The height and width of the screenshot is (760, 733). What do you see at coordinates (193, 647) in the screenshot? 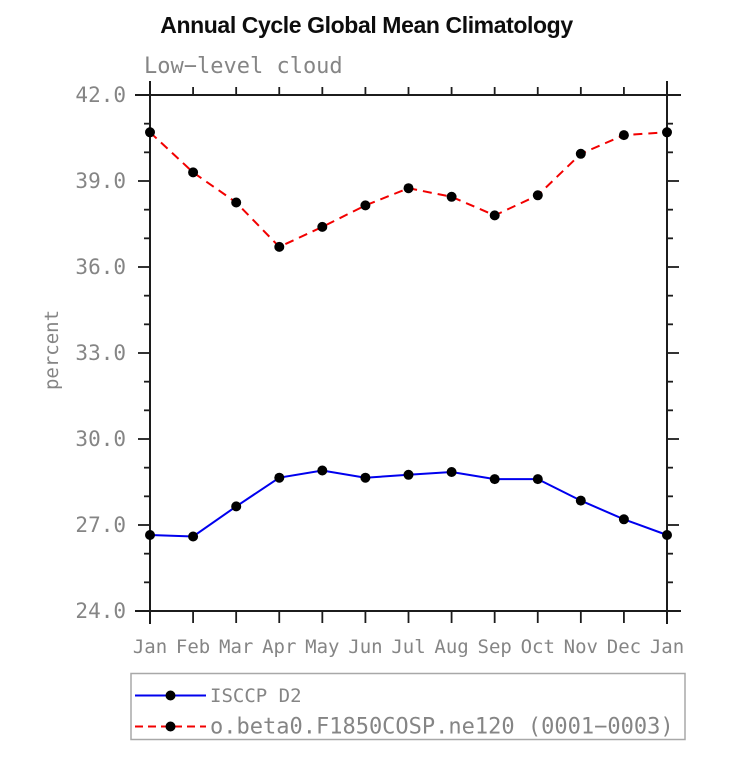
I see `x-tick-label: Feb` at bounding box center [193, 647].